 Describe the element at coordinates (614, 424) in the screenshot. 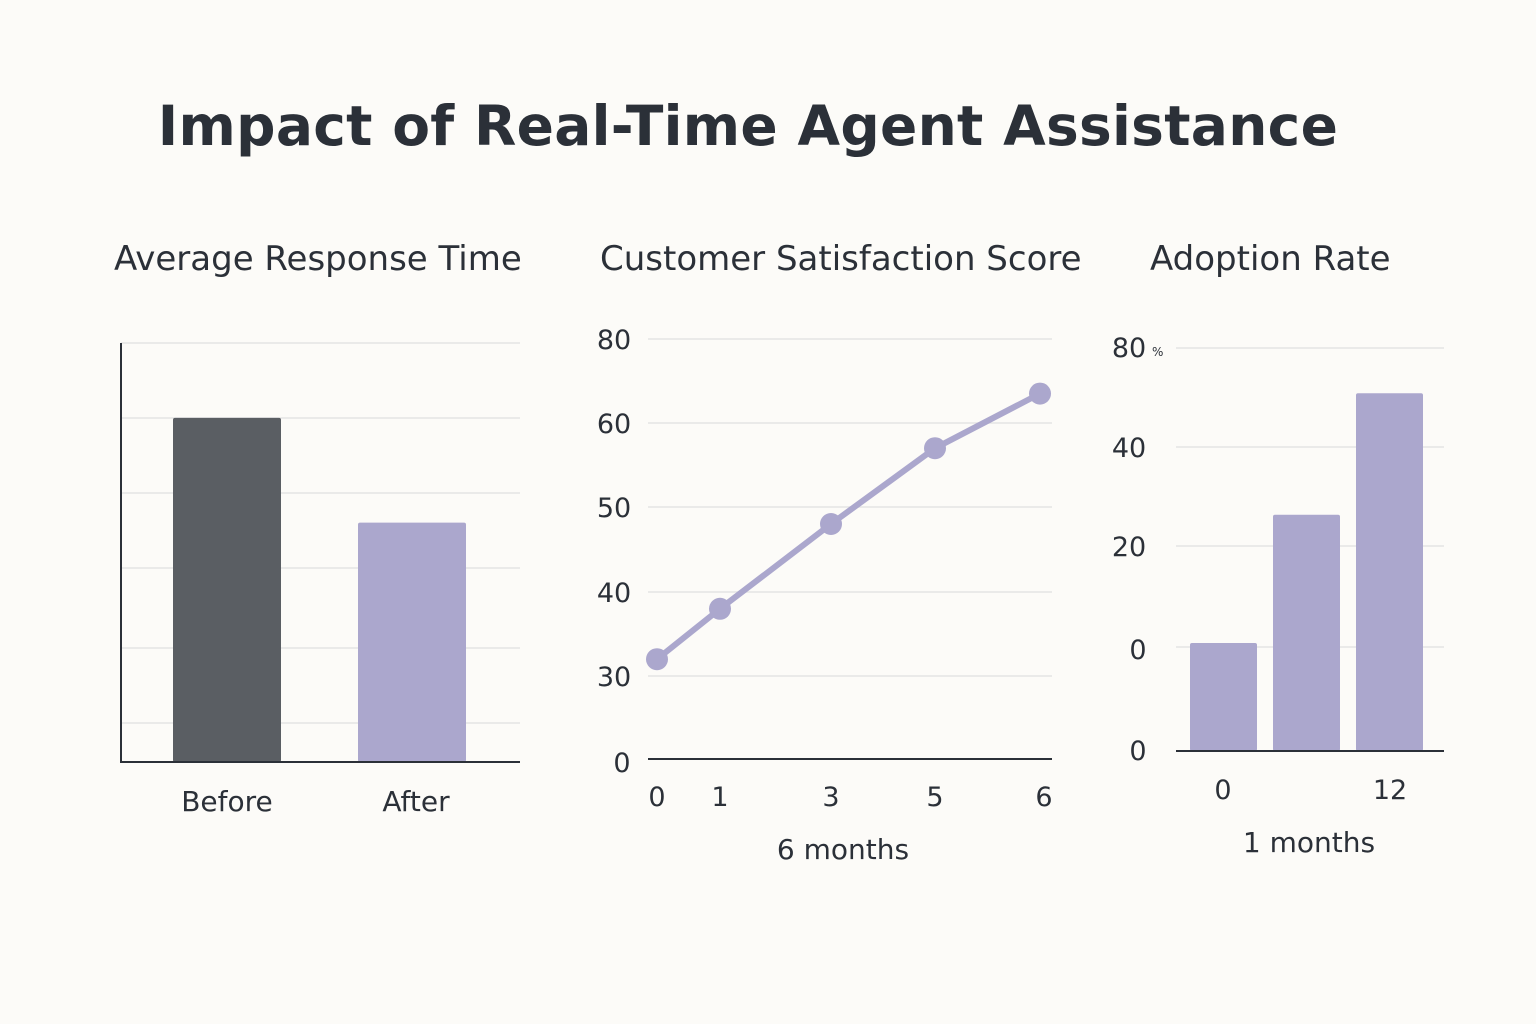

I see `y-tick-label: 60` at that location.